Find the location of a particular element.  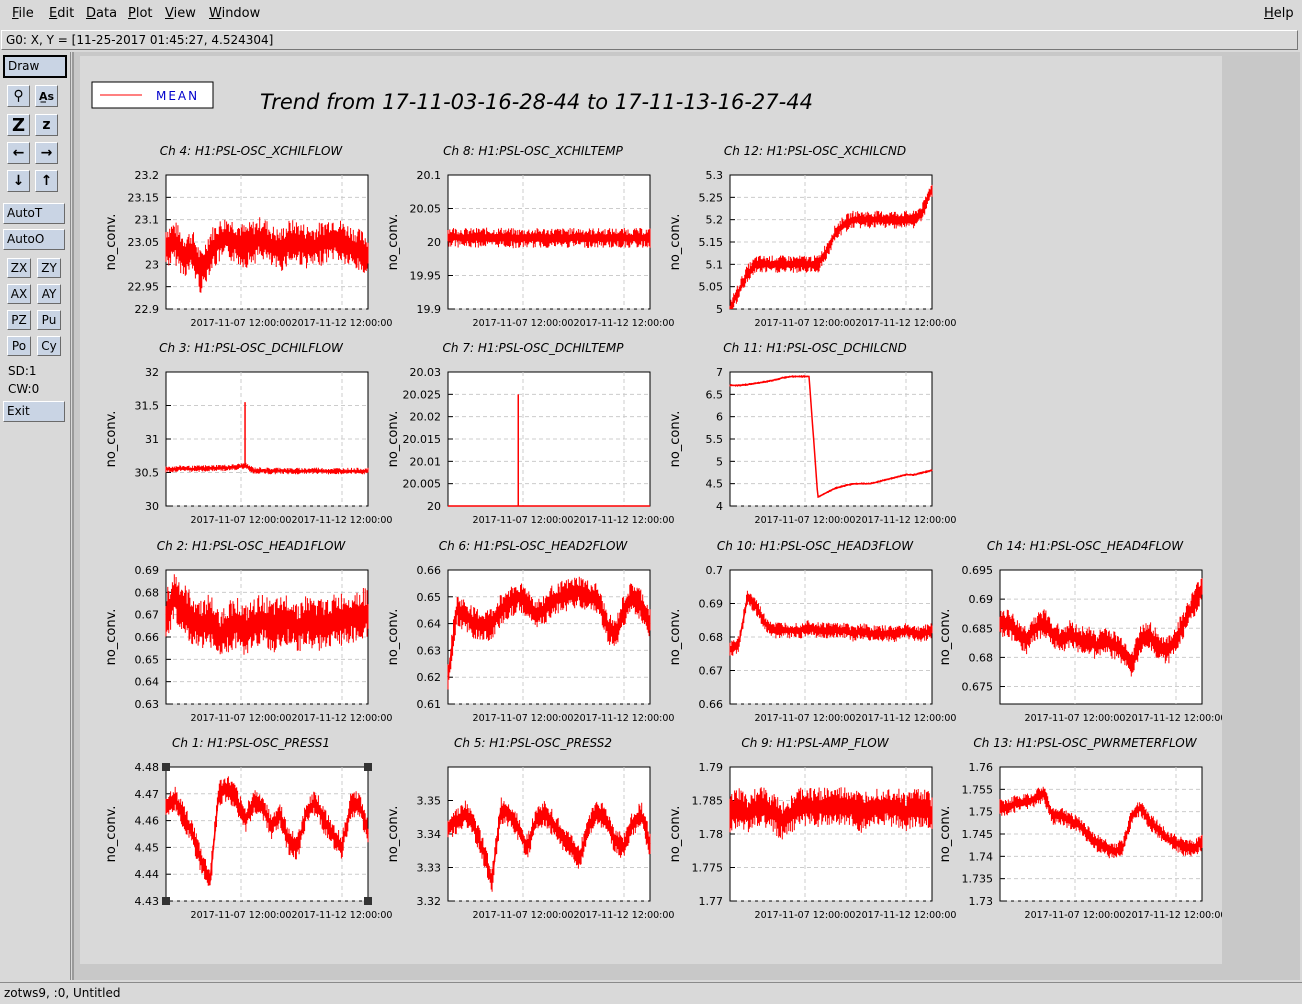

draw-button: Draw is located at coordinates (35, 66).